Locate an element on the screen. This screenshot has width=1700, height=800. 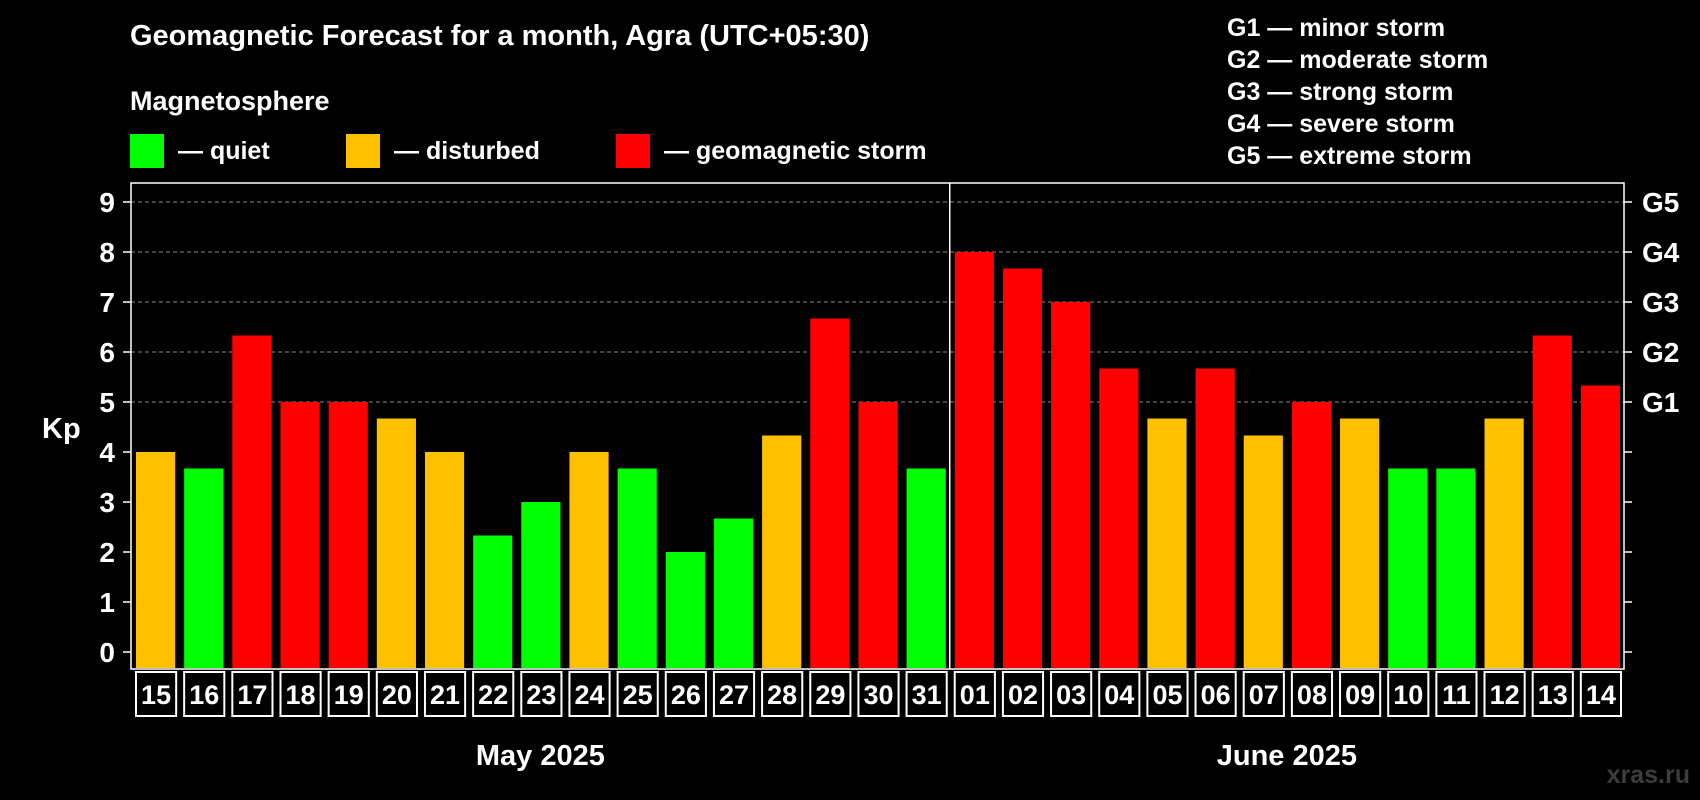
storm-swatch is located at coordinates (633, 151).